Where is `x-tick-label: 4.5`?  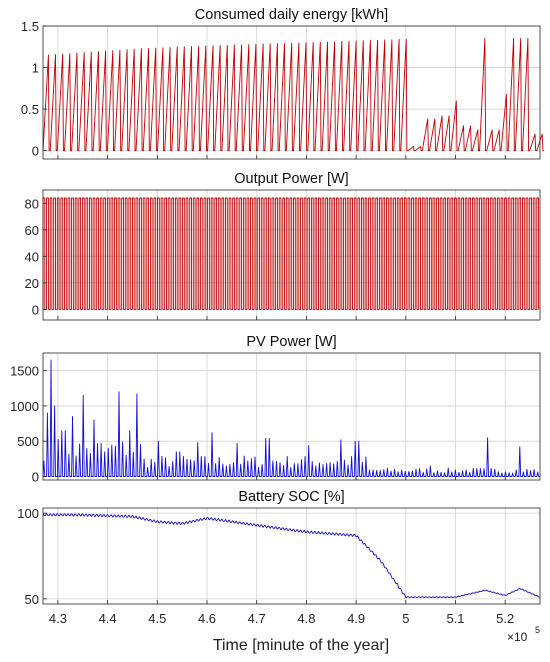
x-tick-label: 4.5 is located at coordinates (157, 618).